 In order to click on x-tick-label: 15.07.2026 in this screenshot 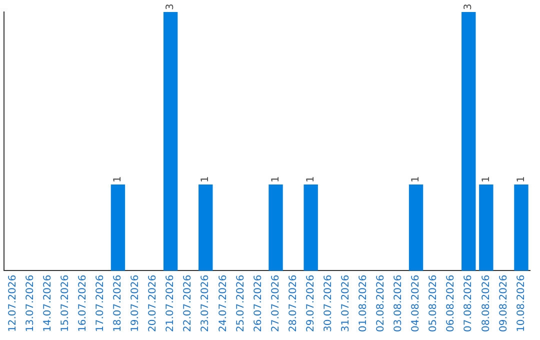, I will do `click(65, 303)`.